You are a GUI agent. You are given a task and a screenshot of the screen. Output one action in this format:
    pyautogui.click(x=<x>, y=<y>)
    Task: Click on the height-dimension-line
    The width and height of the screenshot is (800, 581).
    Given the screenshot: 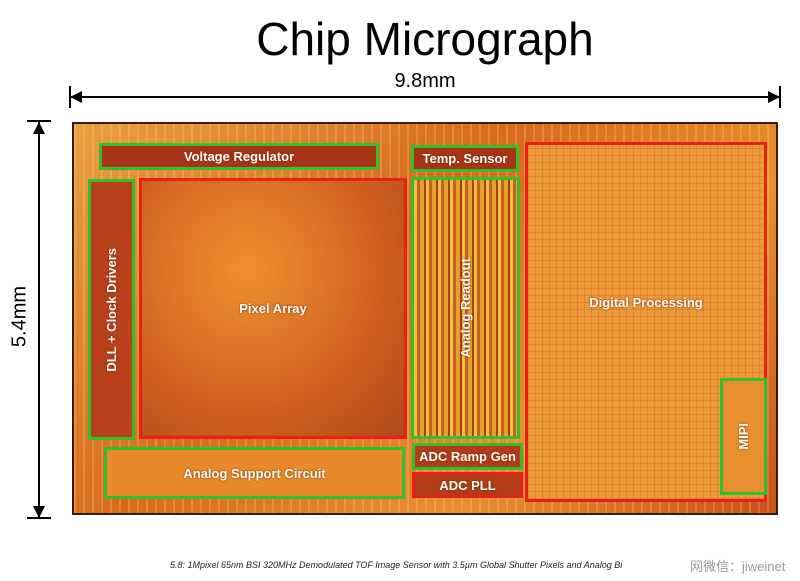 What is the action you would take?
    pyautogui.click(x=39, y=320)
    